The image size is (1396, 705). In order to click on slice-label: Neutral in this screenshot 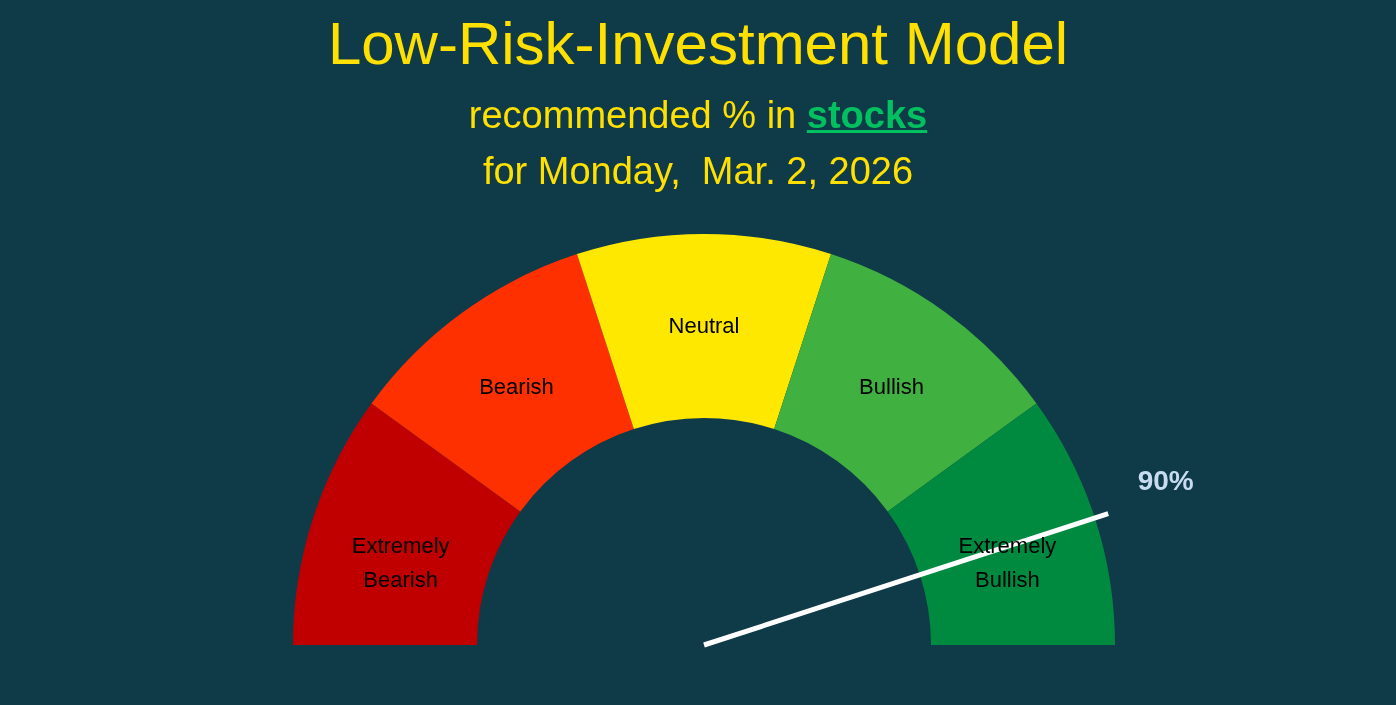, I will do `click(704, 325)`.